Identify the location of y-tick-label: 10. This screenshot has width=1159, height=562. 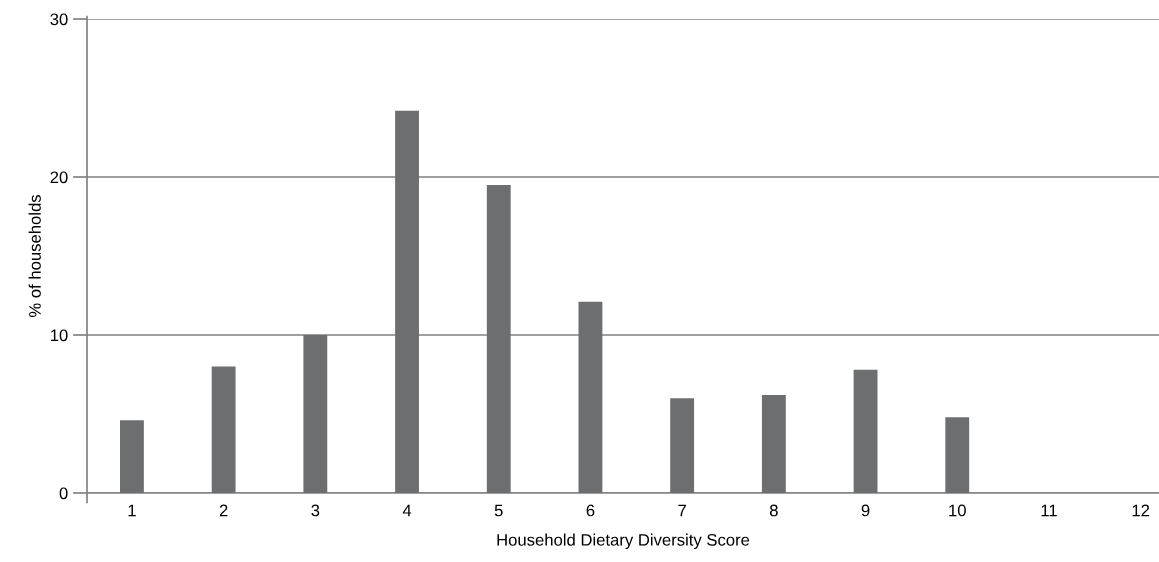
(59, 335).